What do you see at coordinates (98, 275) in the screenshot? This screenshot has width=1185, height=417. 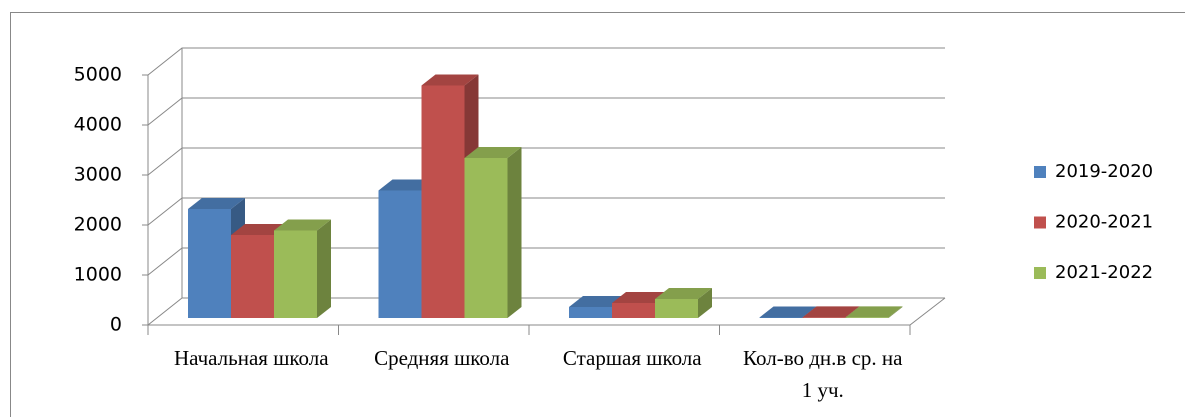 I see `y-tick-label: 1000` at bounding box center [98, 275].